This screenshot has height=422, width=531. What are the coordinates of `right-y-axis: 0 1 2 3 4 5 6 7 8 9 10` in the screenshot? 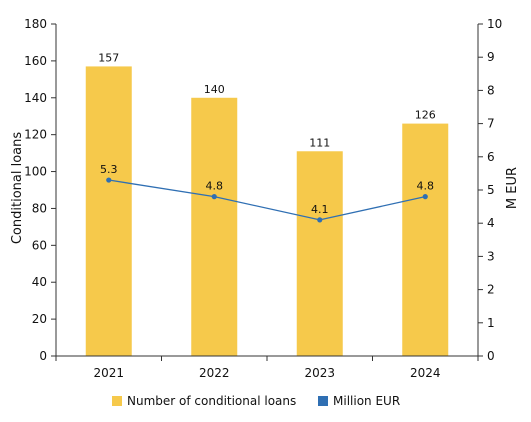 It's located at (489, 190).